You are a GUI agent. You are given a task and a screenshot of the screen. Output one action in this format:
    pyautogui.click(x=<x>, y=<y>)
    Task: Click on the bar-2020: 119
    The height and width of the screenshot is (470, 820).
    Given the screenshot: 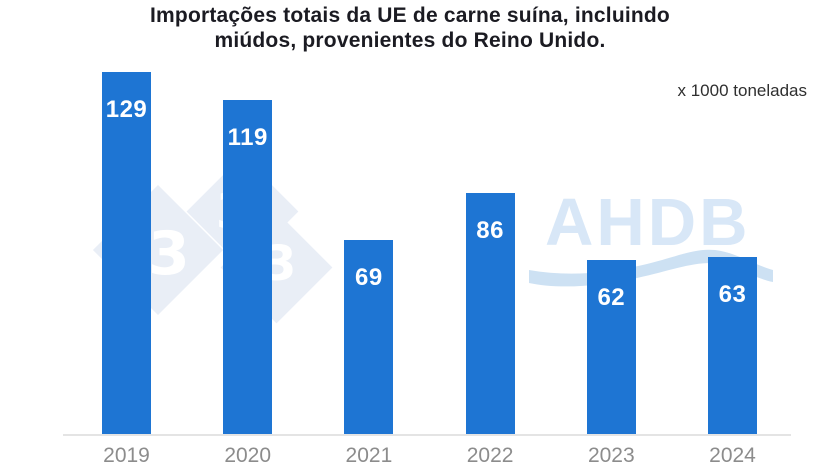 What is the action you would take?
    pyautogui.click(x=248, y=267)
    